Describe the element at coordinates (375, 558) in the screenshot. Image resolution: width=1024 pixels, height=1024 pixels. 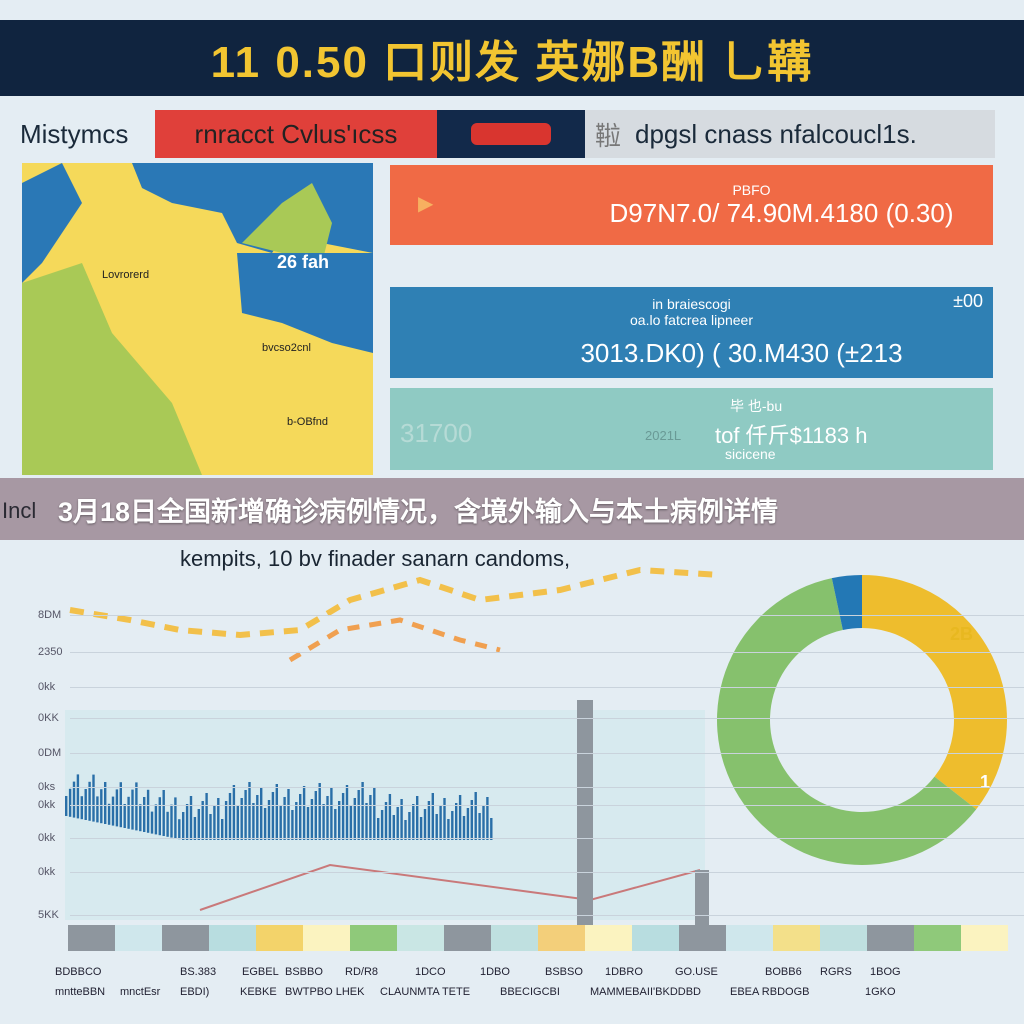
I see `chart-subtitle: kempits, 10 bv finader sanarn candoms,` at that location.